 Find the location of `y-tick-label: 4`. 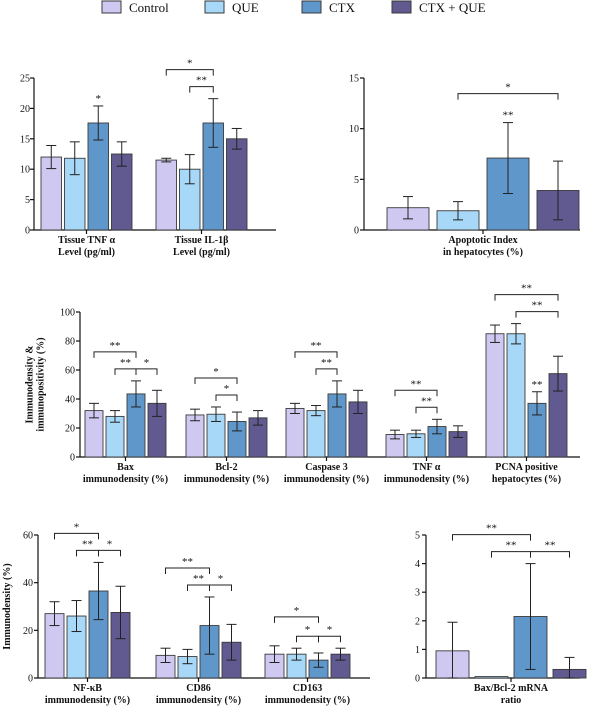

y-tick-label: 4 is located at coordinates (417, 564).